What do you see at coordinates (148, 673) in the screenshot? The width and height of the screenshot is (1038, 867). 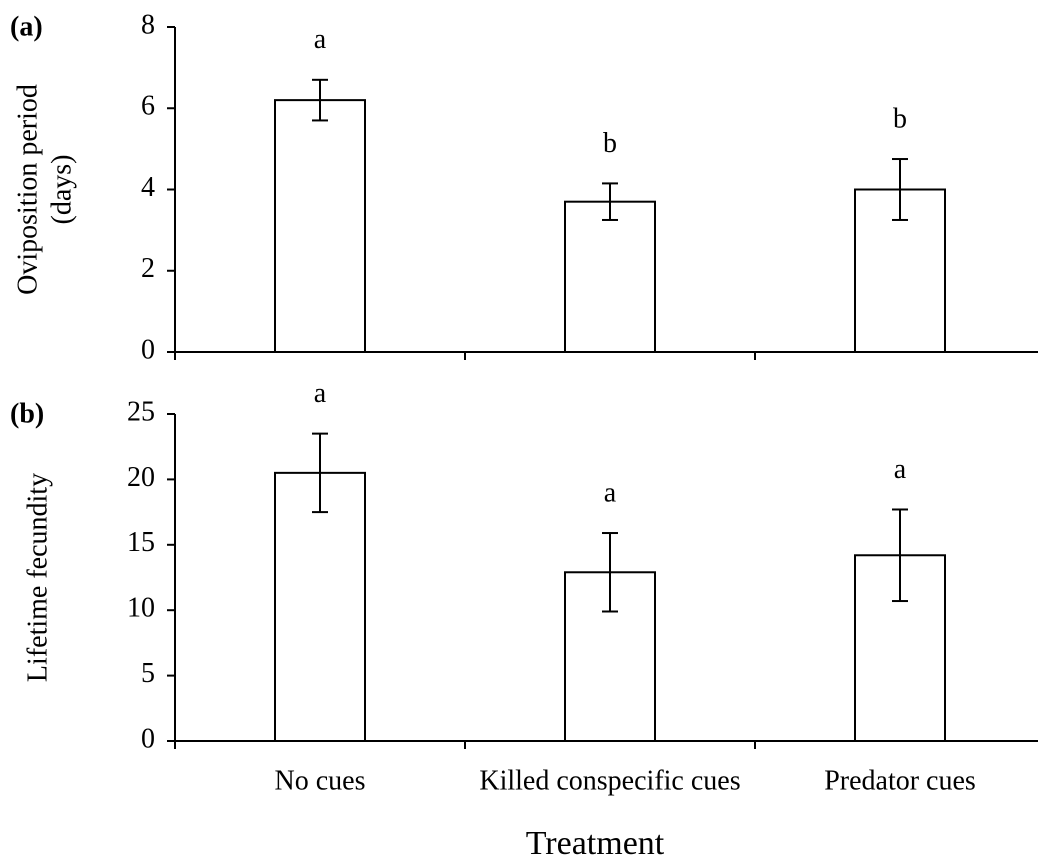 I see `y-tick-label: 5` at bounding box center [148, 673].